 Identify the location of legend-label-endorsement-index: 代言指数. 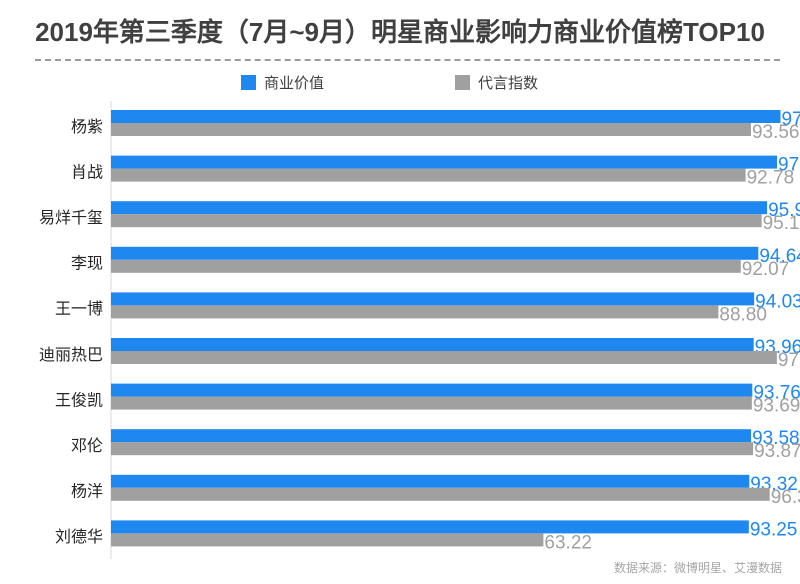
(508, 83).